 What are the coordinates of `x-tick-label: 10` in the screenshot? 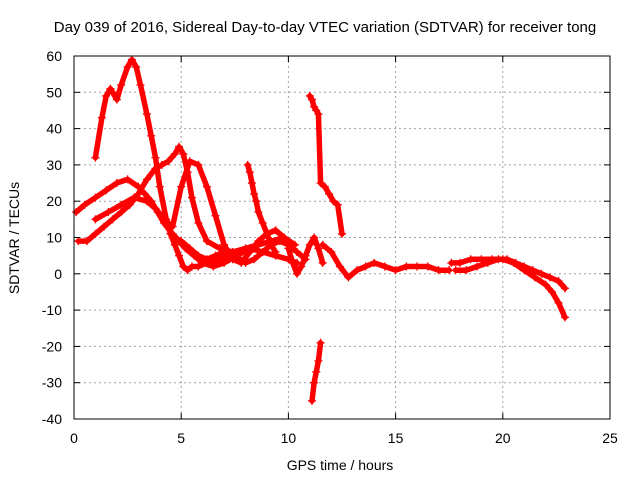 It's located at (289, 438).